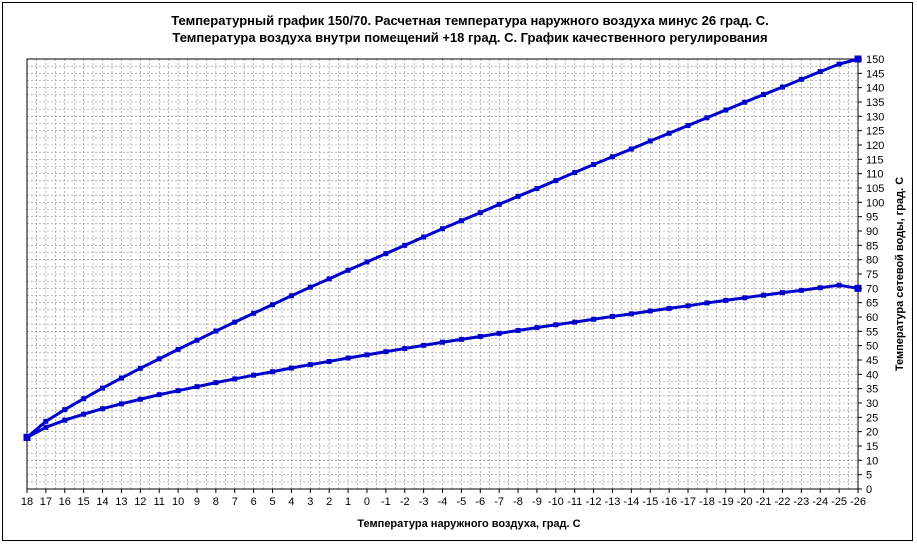 The height and width of the screenshot is (545, 917). What do you see at coordinates (594, 502) in the screenshot?
I see `x-tick-label: -12` at bounding box center [594, 502].